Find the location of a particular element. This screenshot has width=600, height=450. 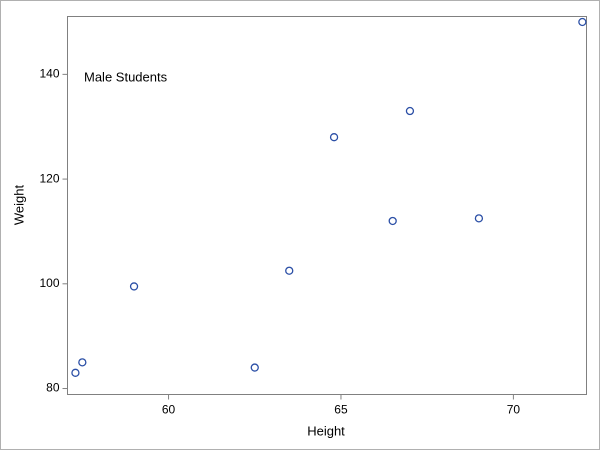

x-axis-label: Height is located at coordinates (326, 430).